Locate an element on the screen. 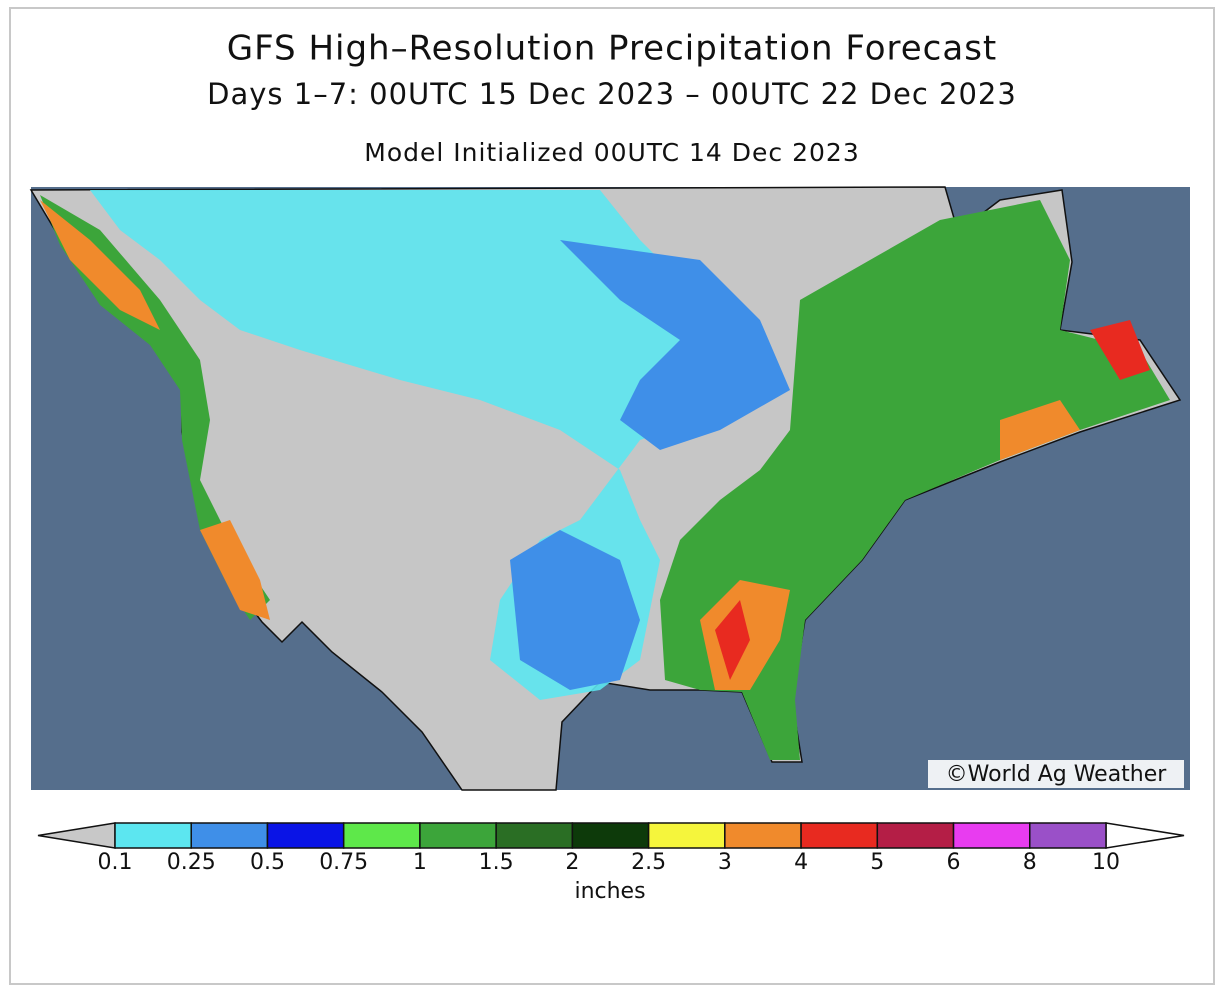 This screenshot has width=1224, height=999. level-label: 5 is located at coordinates (877, 862).